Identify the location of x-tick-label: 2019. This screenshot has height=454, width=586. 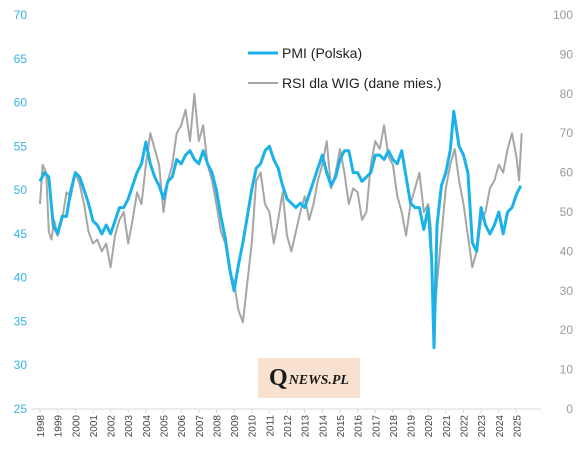
(412, 426).